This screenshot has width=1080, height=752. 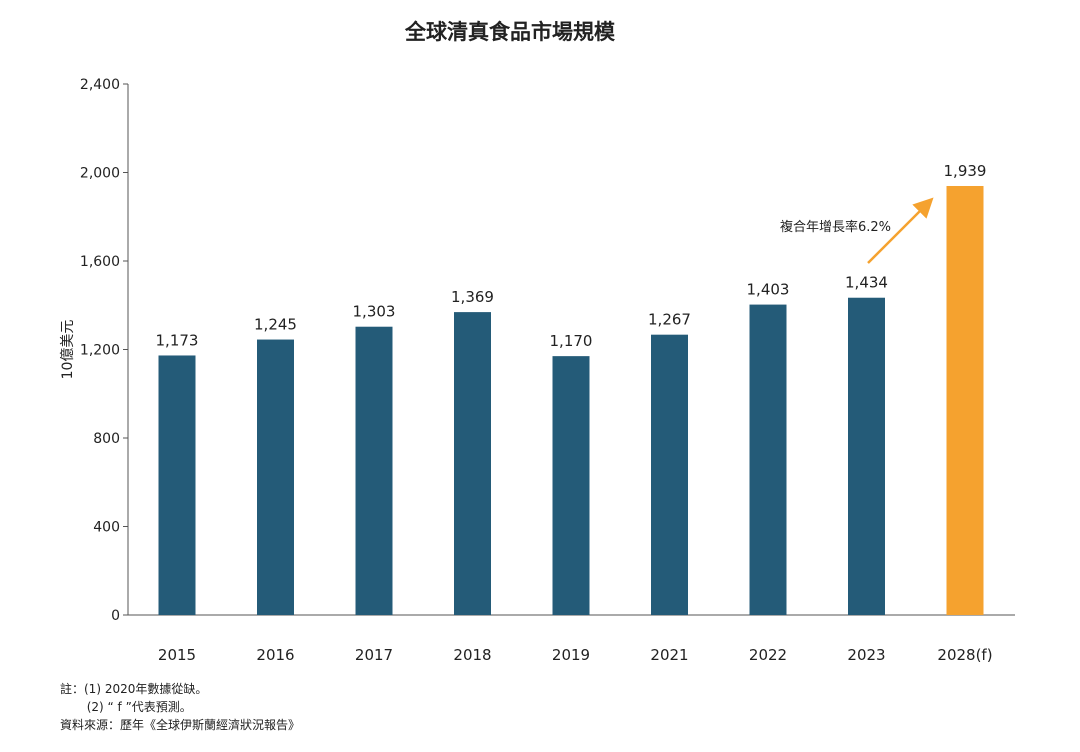 I want to click on cagr-annotation: 複合年增長率6.2%, so click(x=835, y=227).